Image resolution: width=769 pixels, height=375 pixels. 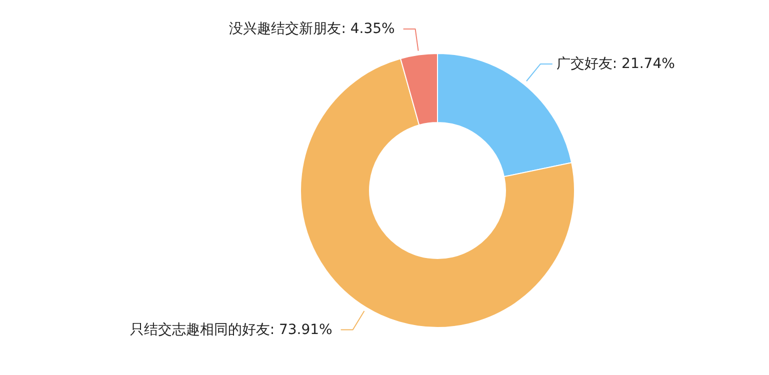 What do you see at coordinates (200, 330) in the screenshot?
I see `slice-label: 只结交志趣相同的好友` at bounding box center [200, 330].